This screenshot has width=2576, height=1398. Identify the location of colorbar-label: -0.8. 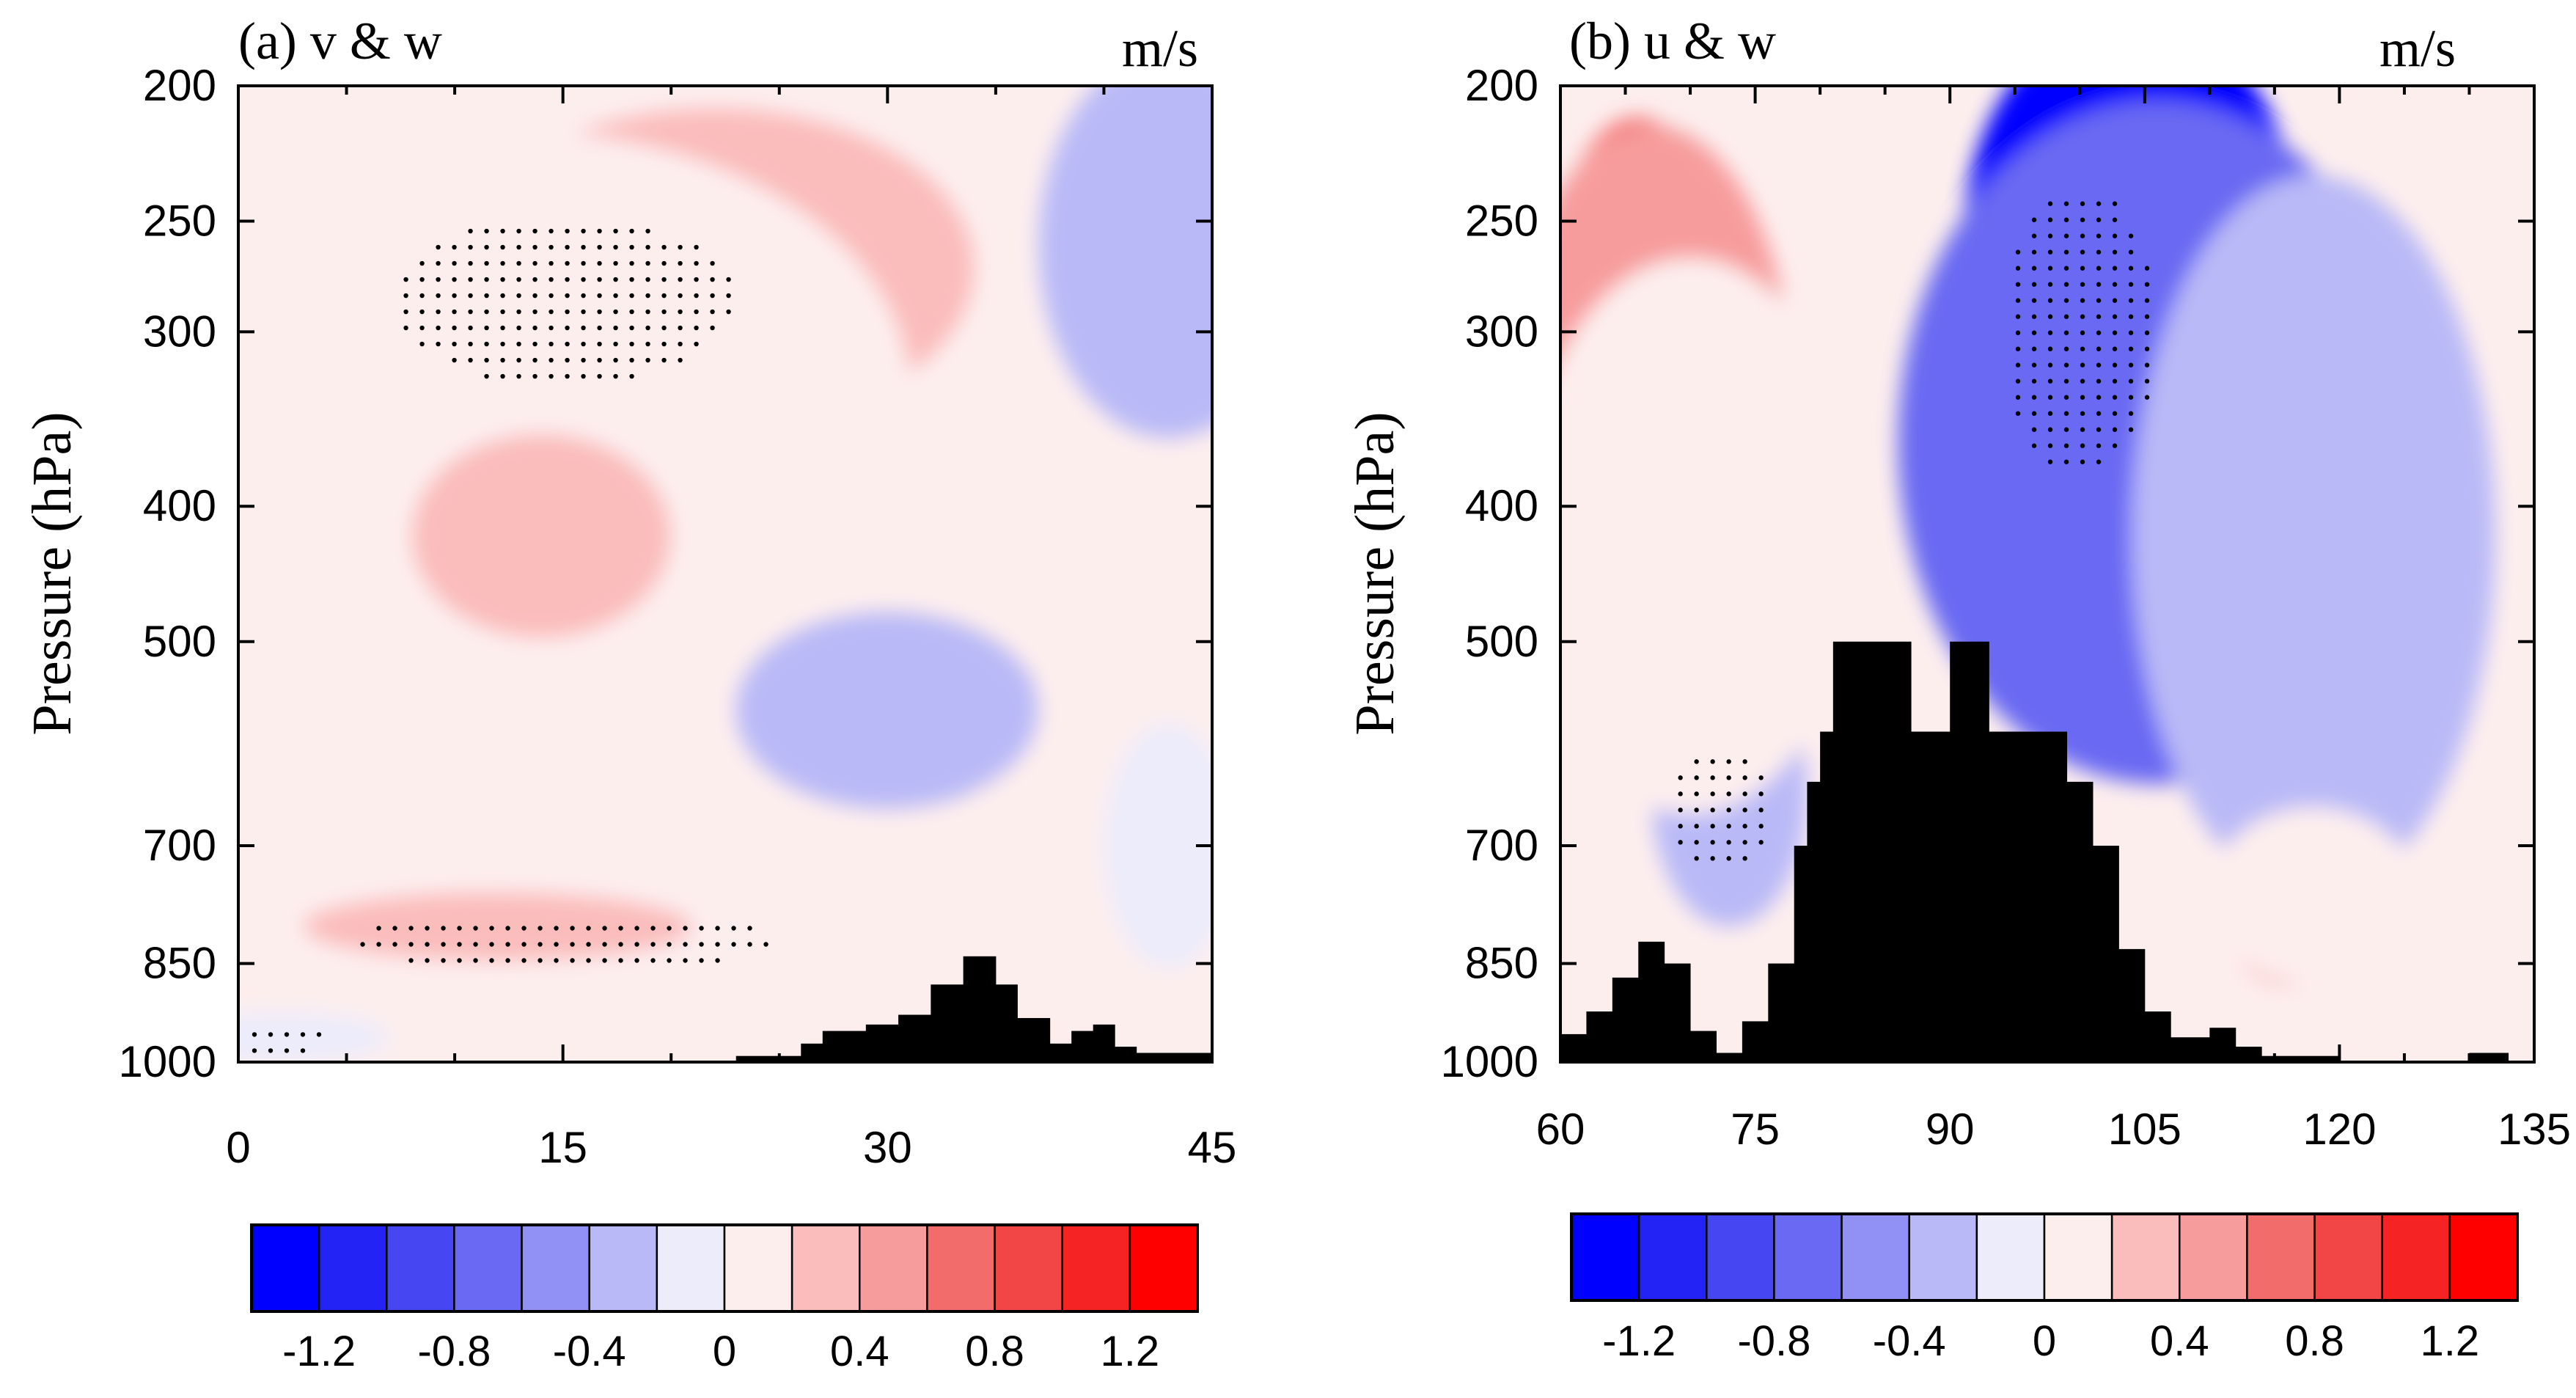
(1774, 1341).